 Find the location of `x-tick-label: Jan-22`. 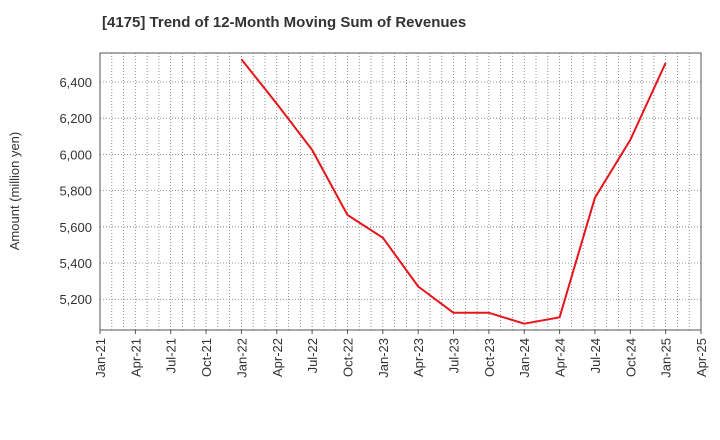

x-tick-label: Jan-22 is located at coordinates (241, 358).